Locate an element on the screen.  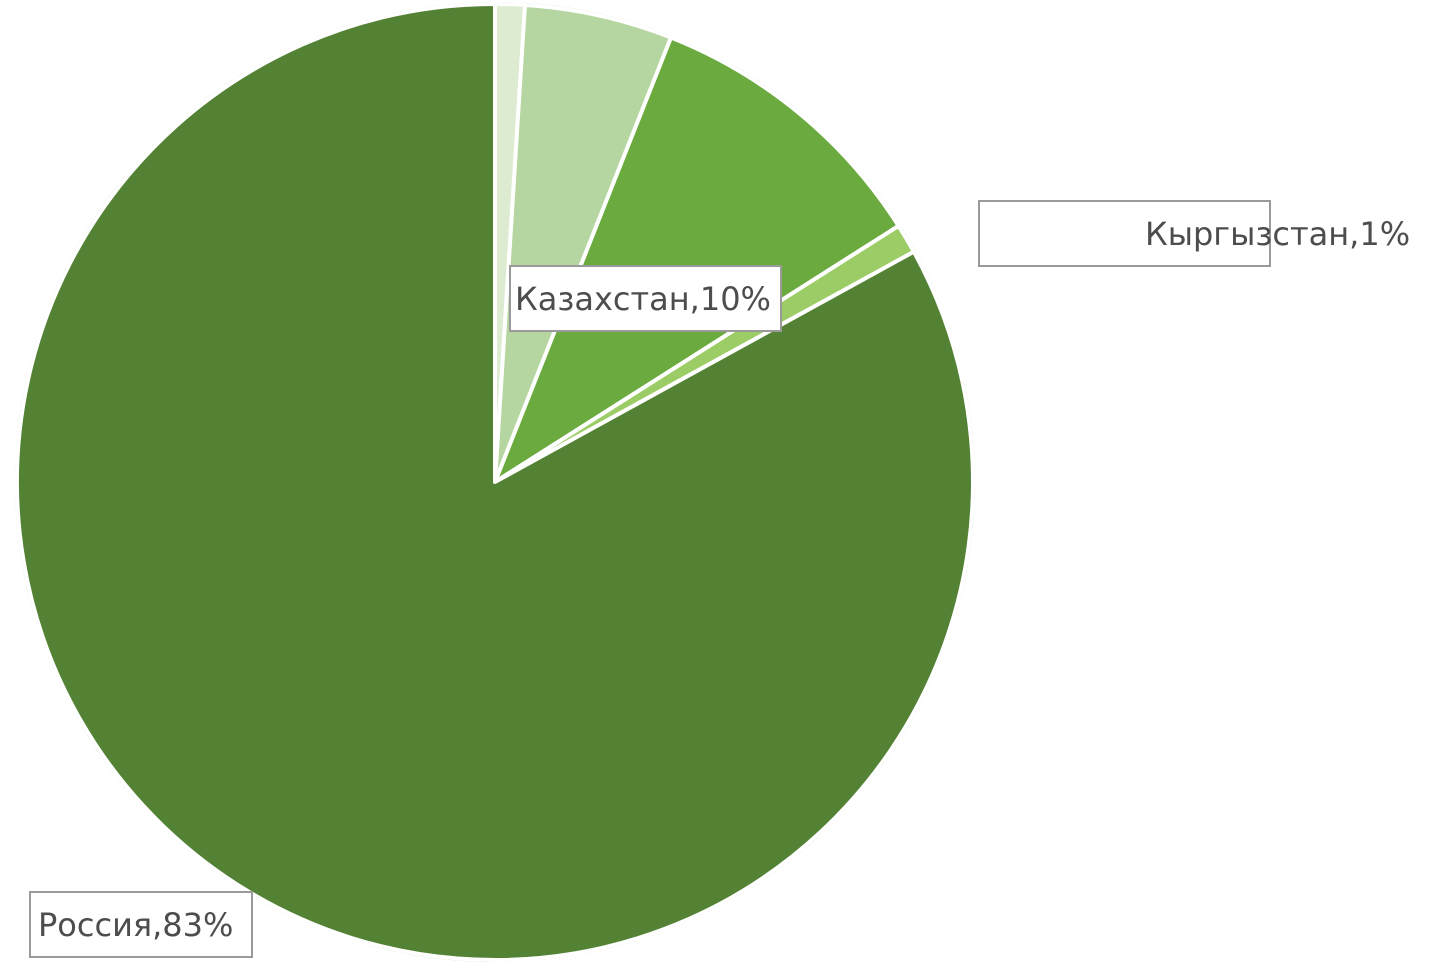
pie-slice-kazakhstan is located at coordinates (697, 259).